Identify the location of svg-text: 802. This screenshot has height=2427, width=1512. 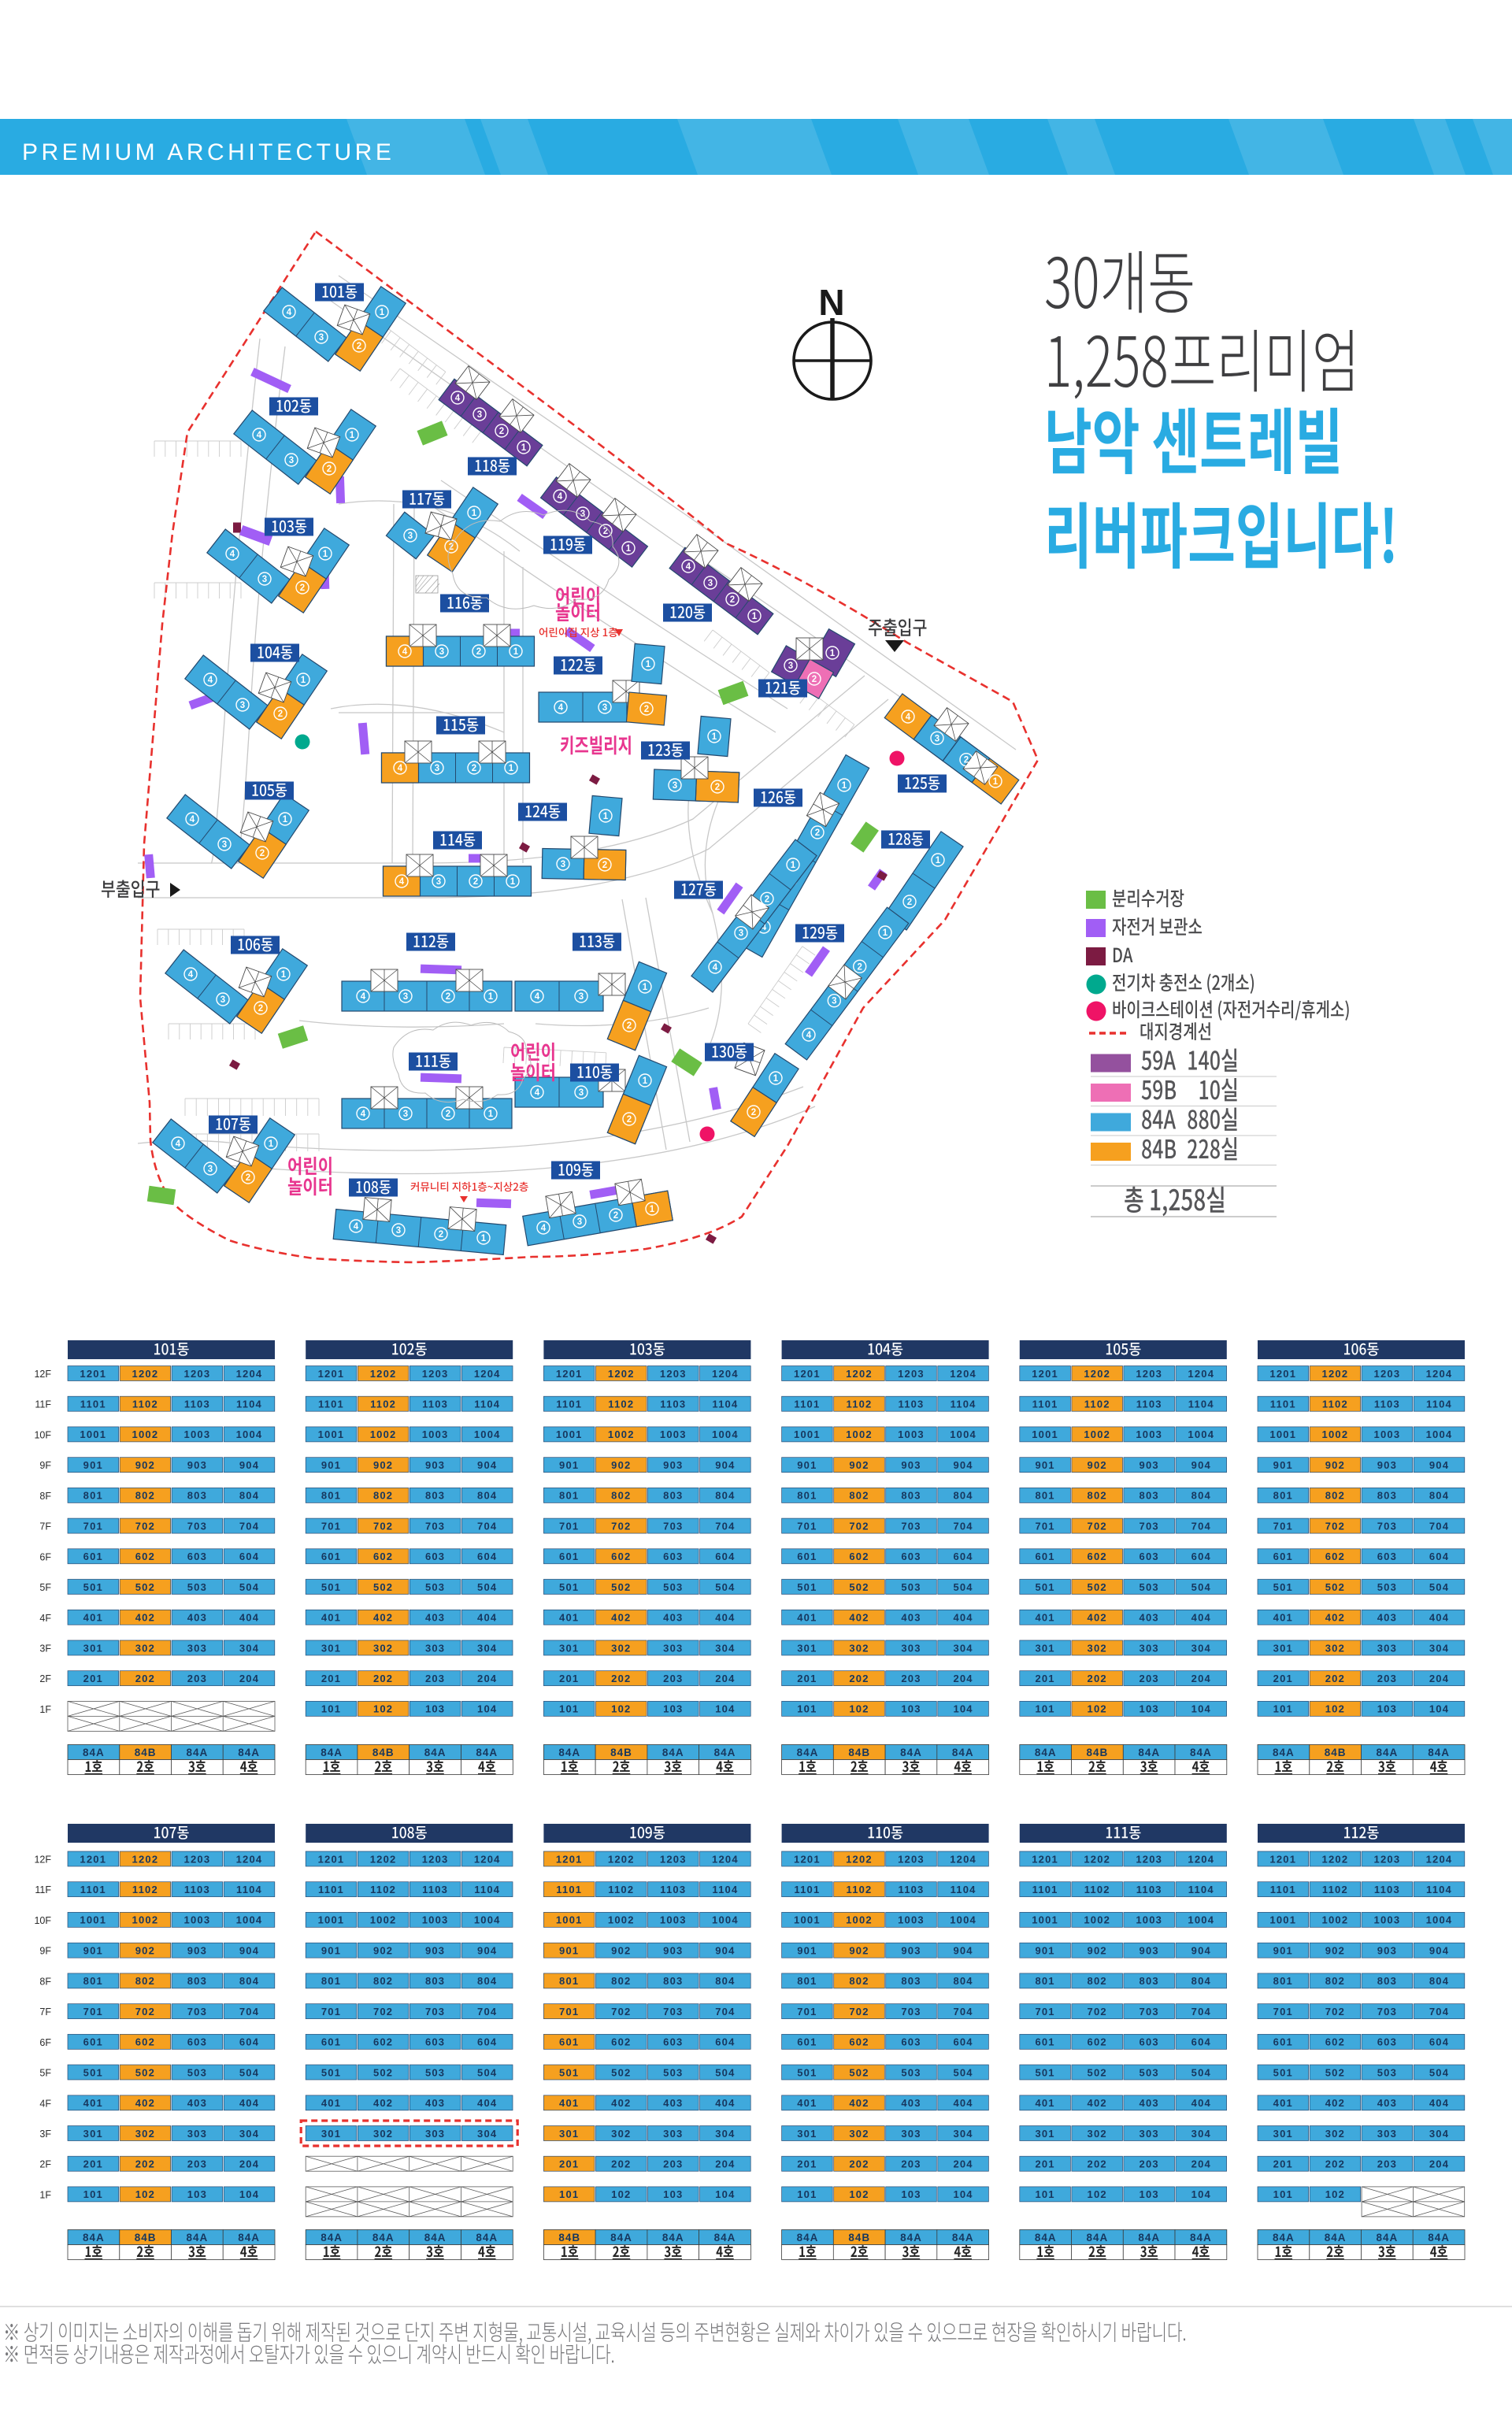
(1097, 1981).